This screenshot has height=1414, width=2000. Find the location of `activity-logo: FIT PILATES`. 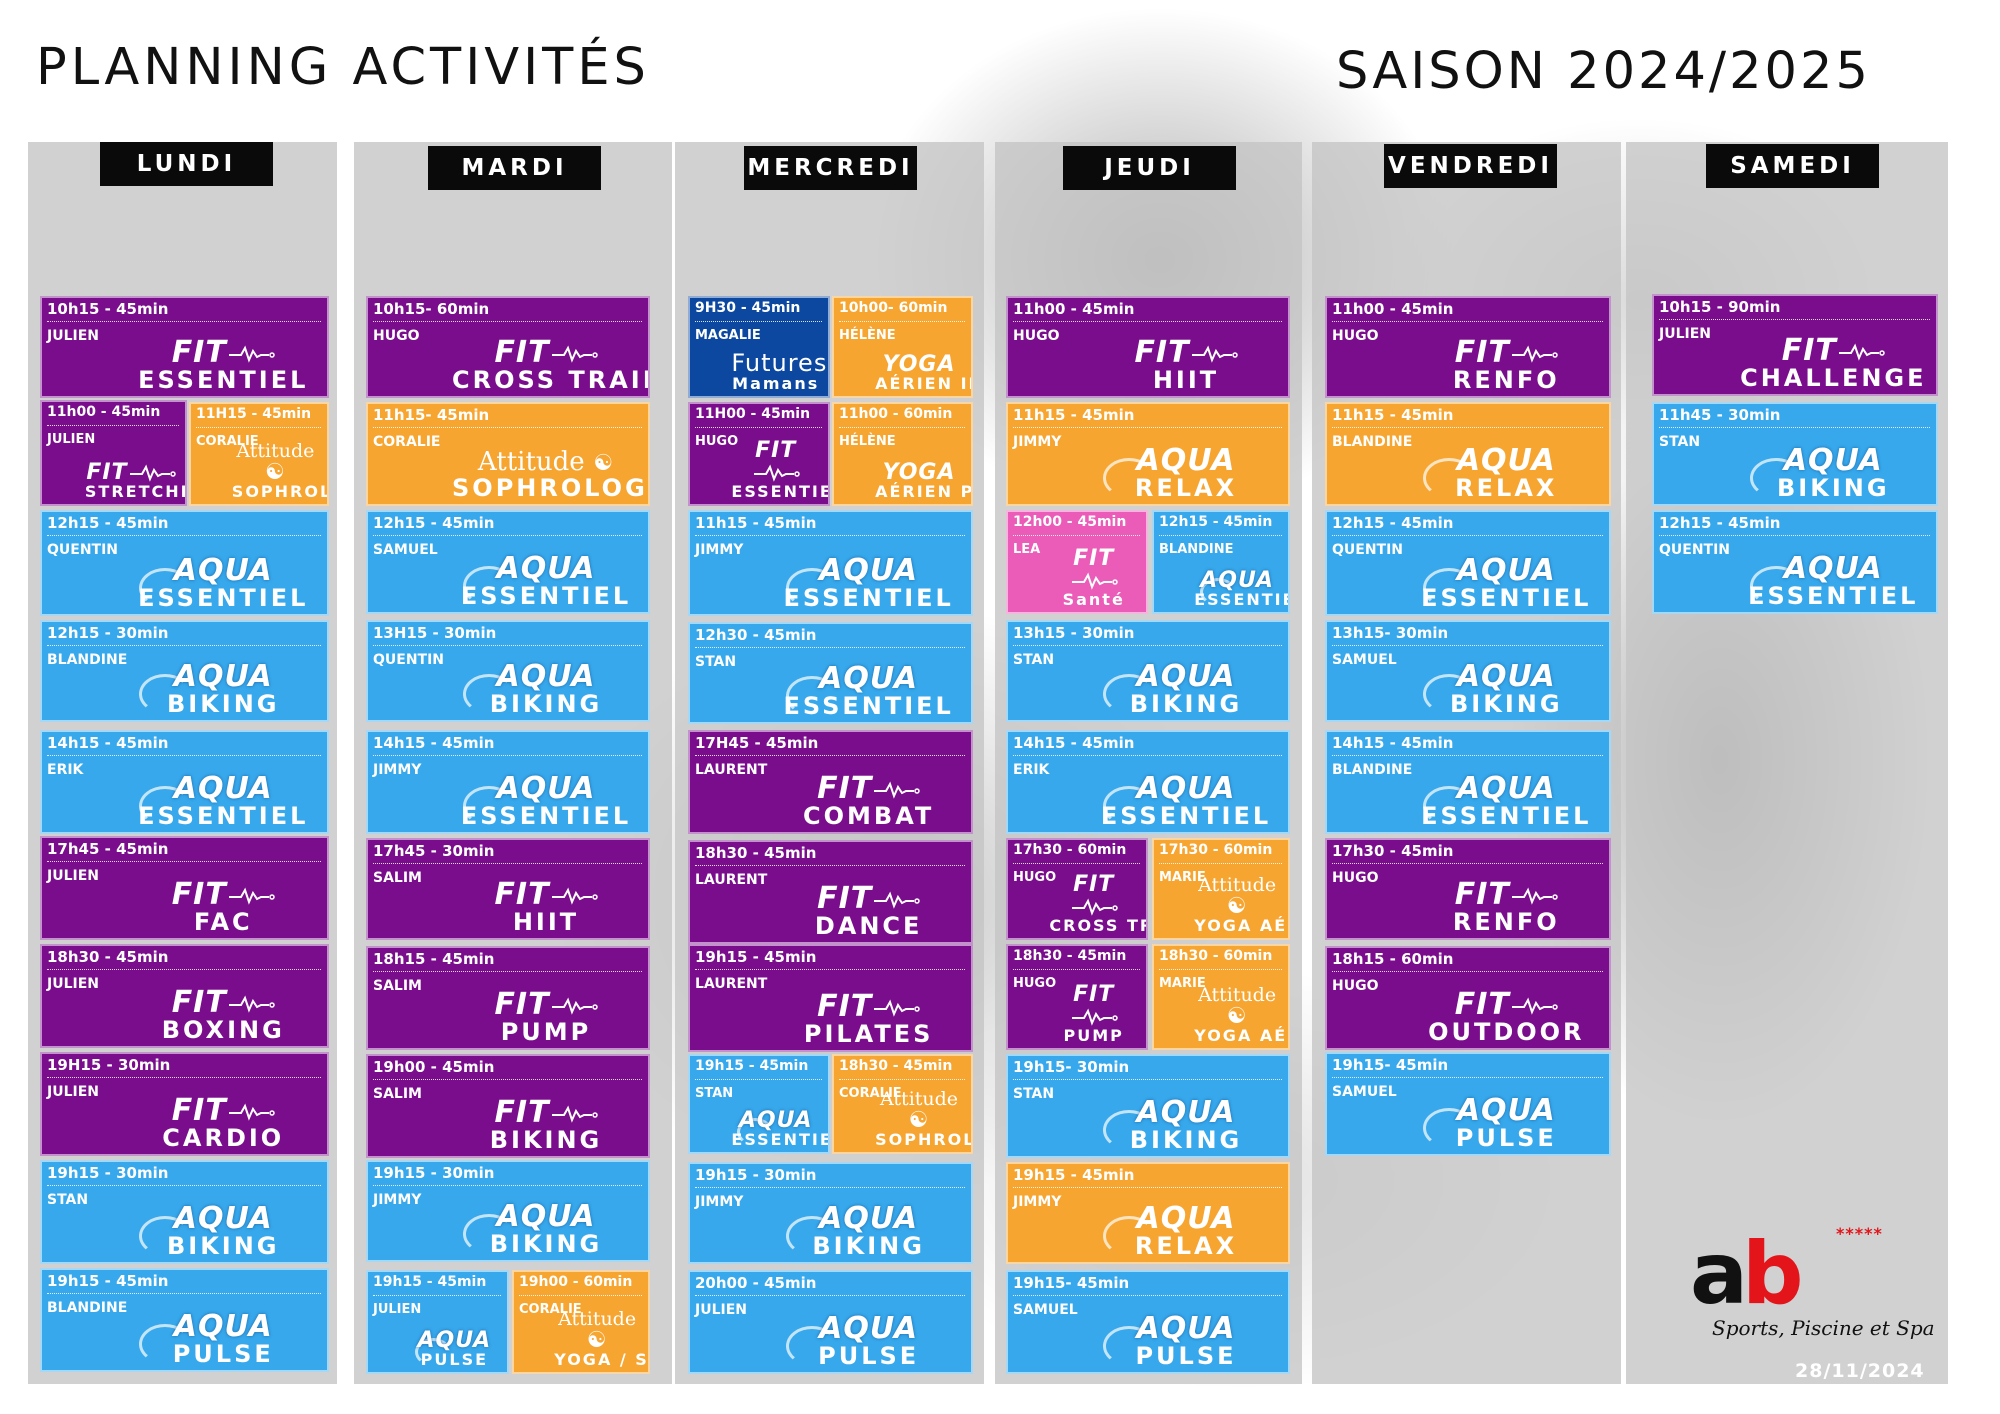

activity-logo: FIT PILATES is located at coordinates (868, 1019).